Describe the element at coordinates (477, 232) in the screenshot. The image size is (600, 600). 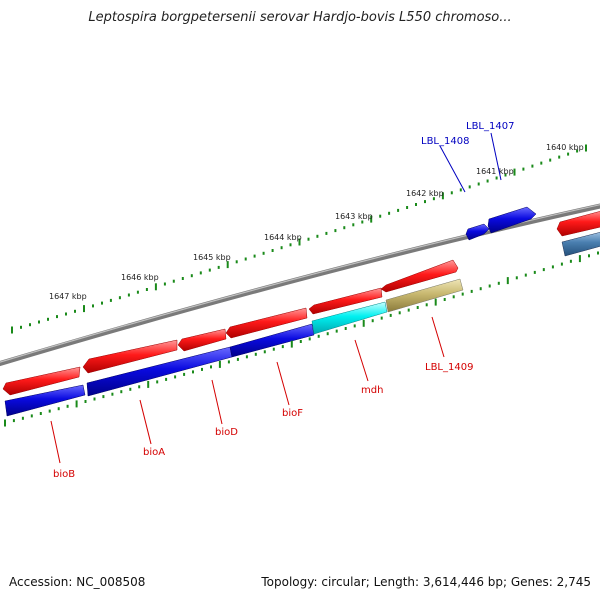
I see `gene-LBL_1408-arrow` at that location.